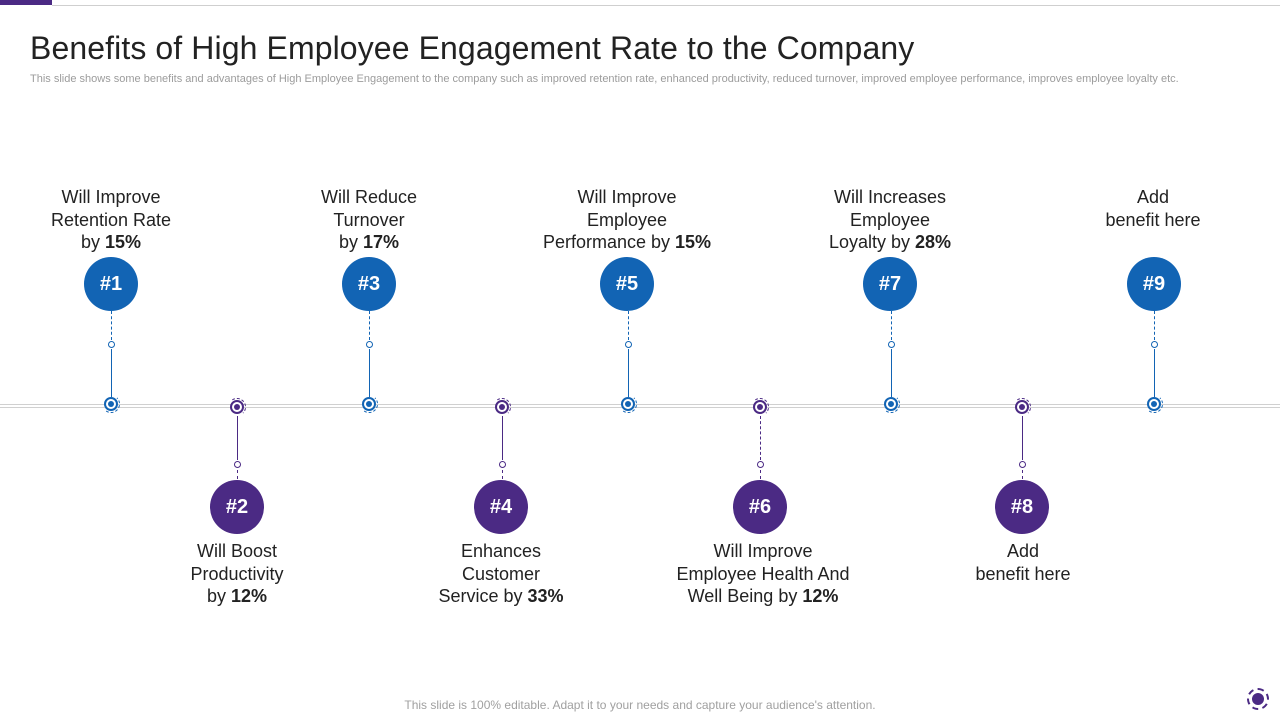  I want to click on benefit-5-line-1: Will Improve, so click(627, 197).